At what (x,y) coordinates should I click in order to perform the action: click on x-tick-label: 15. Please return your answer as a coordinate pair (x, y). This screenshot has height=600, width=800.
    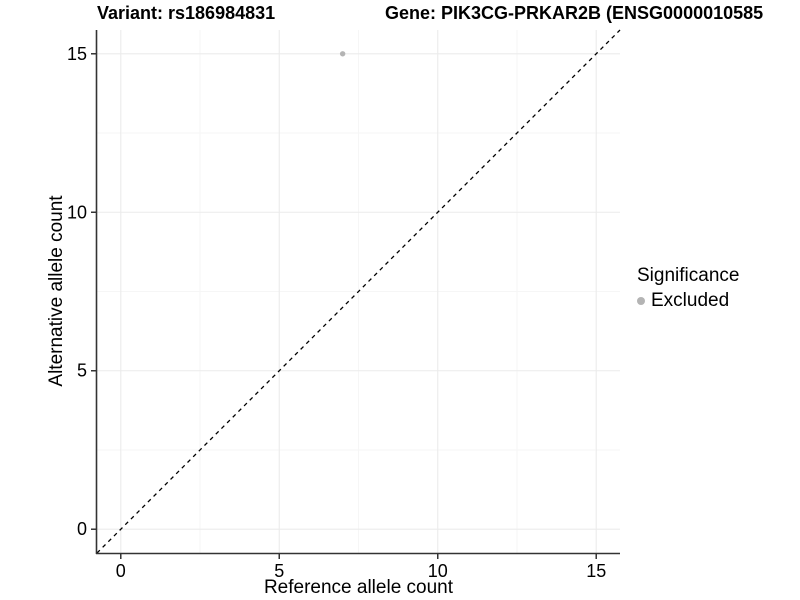
    Looking at the image, I should click on (596, 571).